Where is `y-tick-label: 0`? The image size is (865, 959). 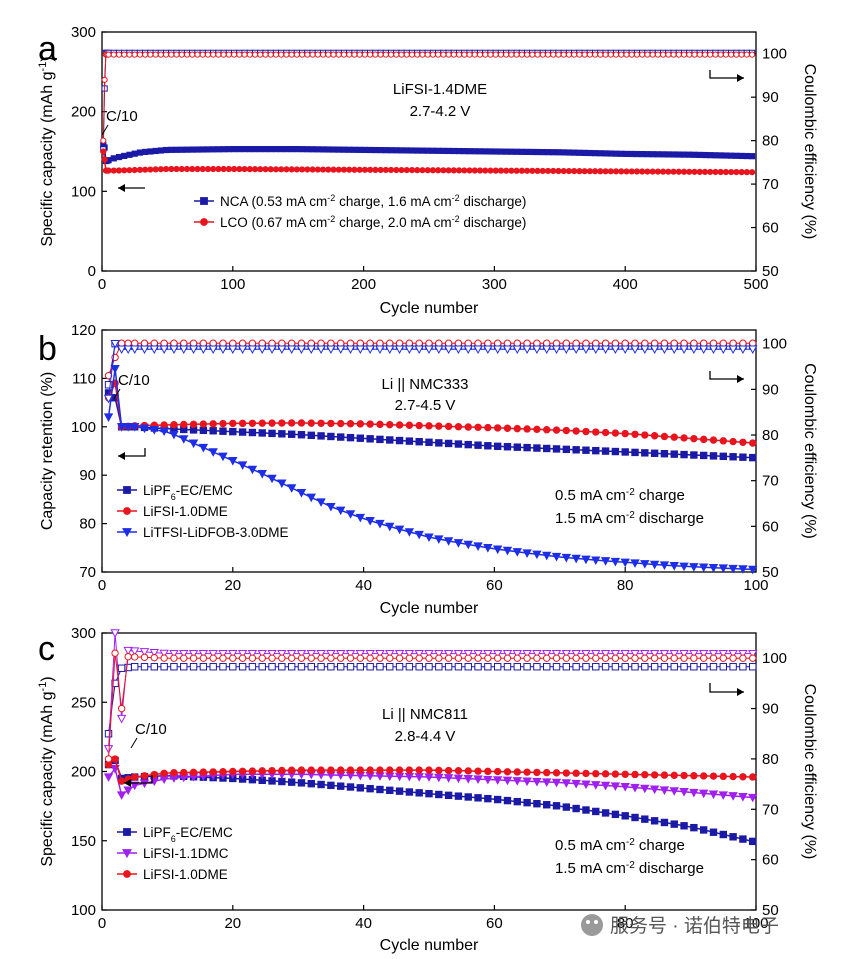 y-tick-label: 0 is located at coordinates (92, 271).